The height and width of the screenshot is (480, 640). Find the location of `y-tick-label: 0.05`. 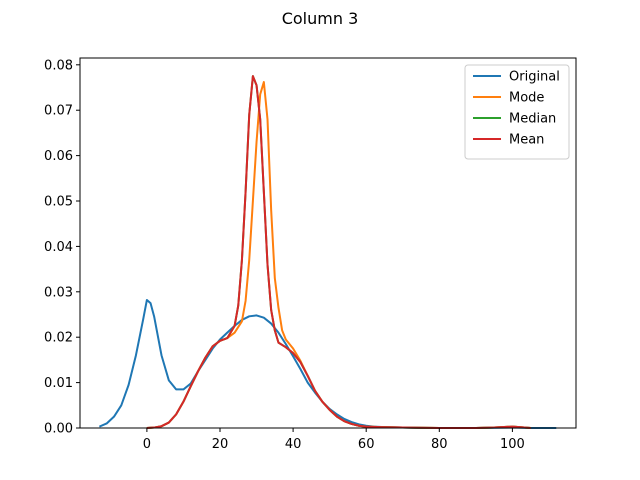

y-tick-label: 0.05 is located at coordinates (58, 202).